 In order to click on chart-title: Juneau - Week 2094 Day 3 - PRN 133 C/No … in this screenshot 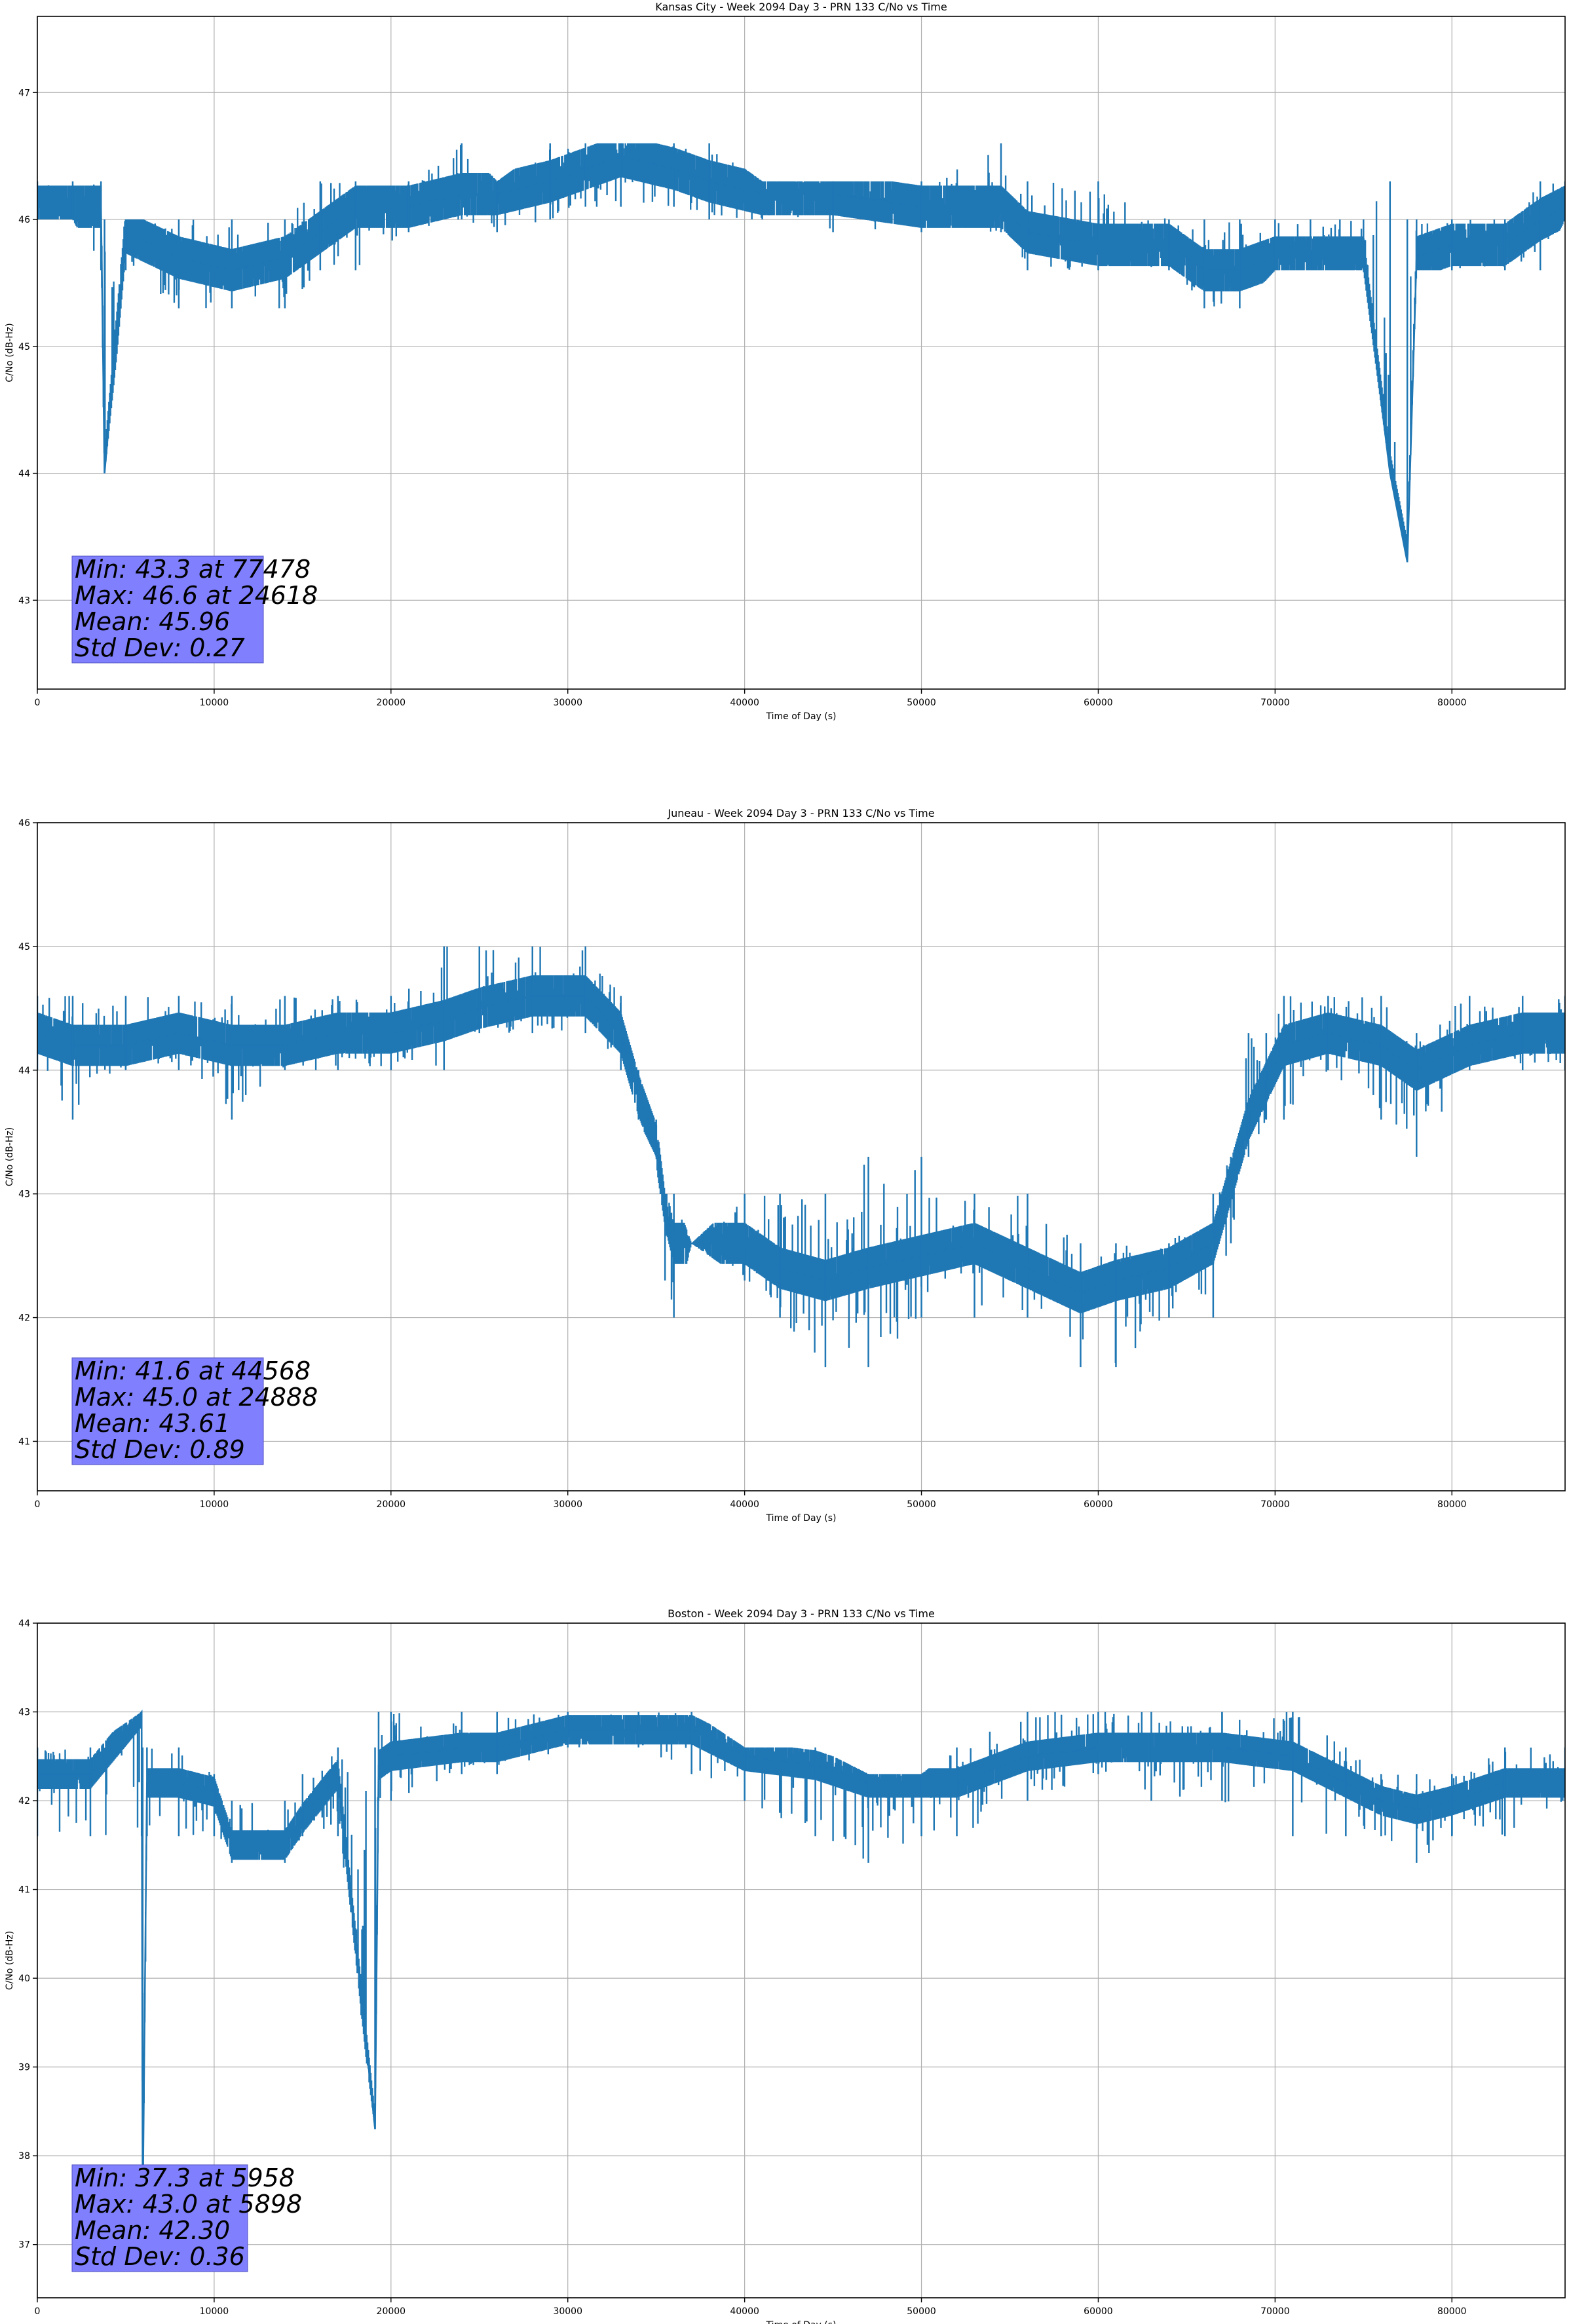, I will do `click(800, 813)`.